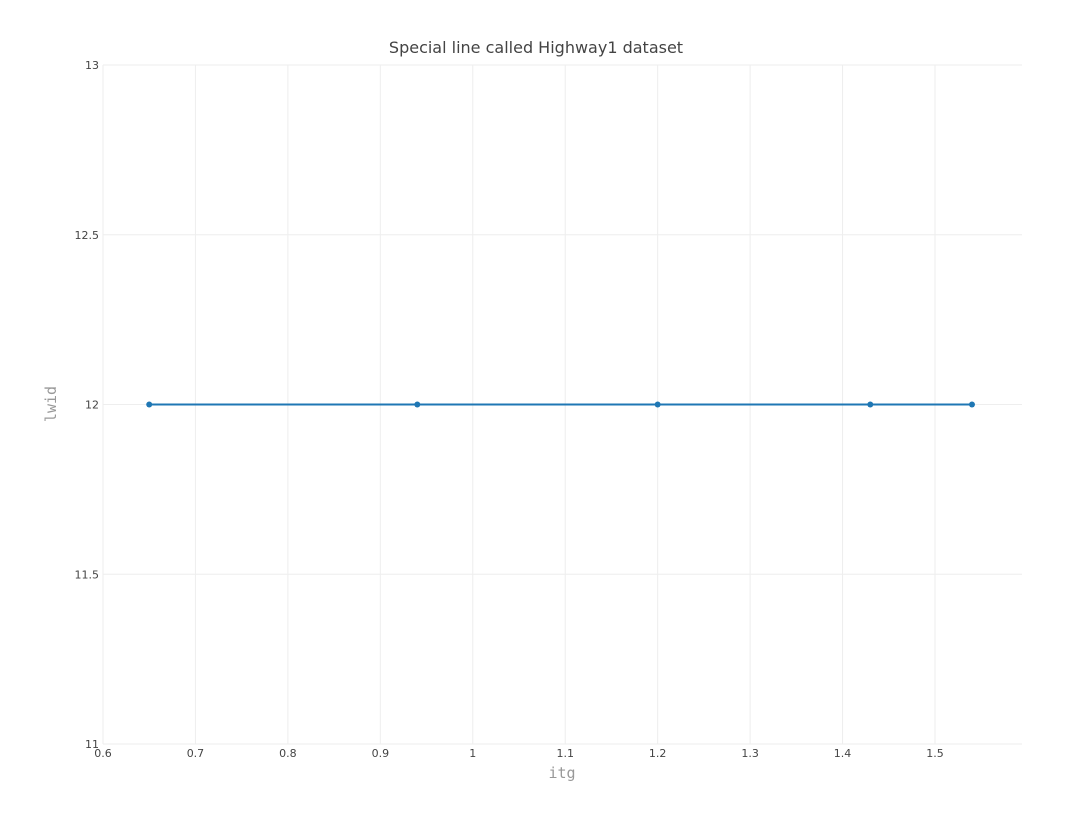  Describe the element at coordinates (87, 574) in the screenshot. I see `y-tick-label: 11.5` at that location.